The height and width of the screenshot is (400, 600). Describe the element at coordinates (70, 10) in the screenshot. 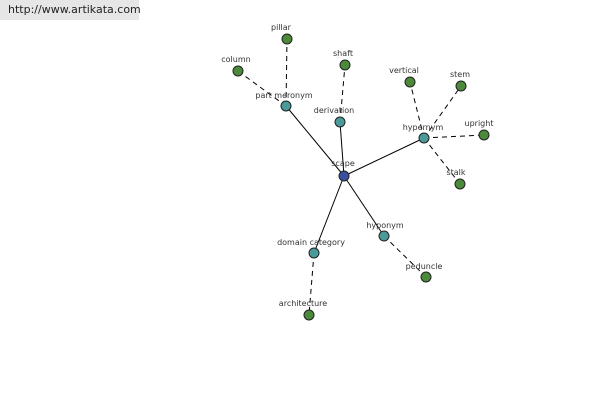

I see `site-url: http://www.artikata.com` at that location.